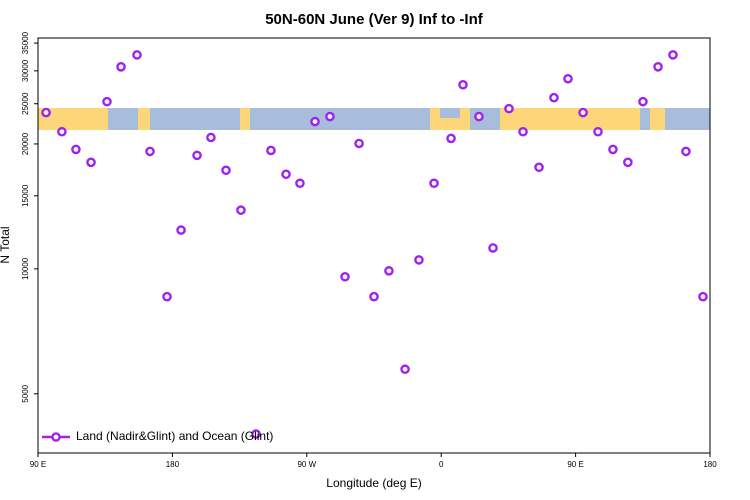 The width and height of the screenshot is (750, 500). What do you see at coordinates (25, 268) in the screenshot?
I see `y-tick-label: 10000` at bounding box center [25, 268].